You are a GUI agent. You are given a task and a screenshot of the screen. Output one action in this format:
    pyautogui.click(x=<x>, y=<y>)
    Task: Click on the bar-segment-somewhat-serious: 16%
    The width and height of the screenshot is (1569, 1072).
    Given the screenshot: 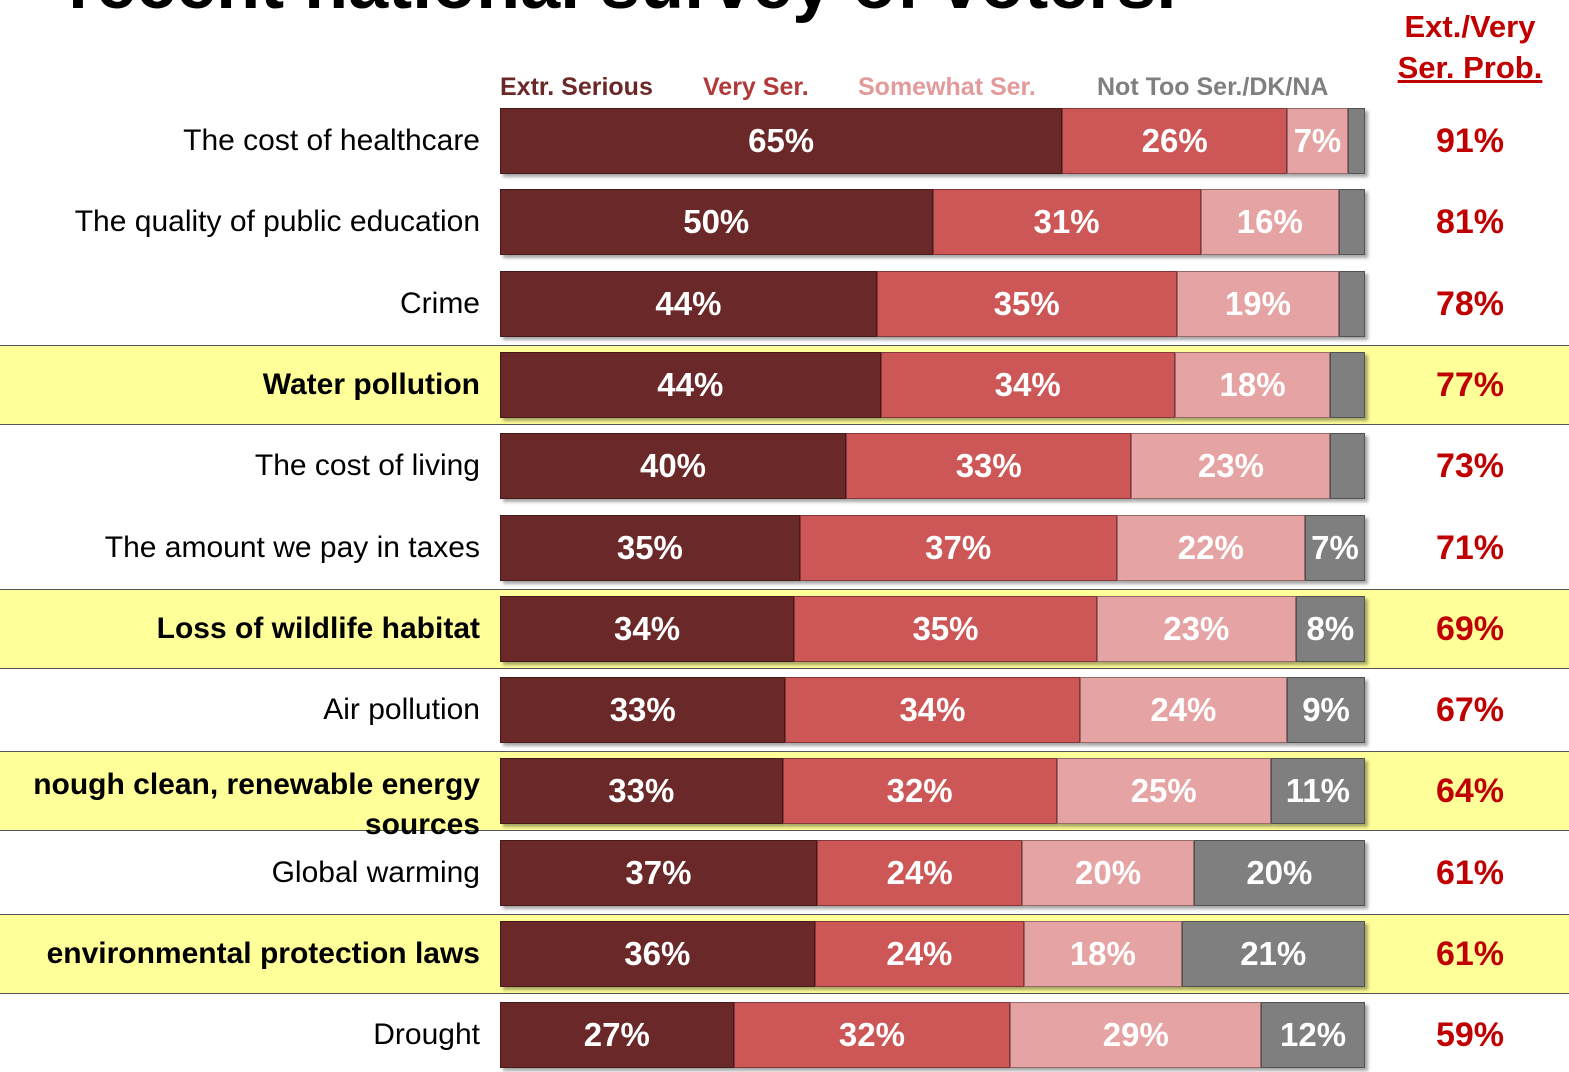 What is the action you would take?
    pyautogui.click(x=1270, y=222)
    